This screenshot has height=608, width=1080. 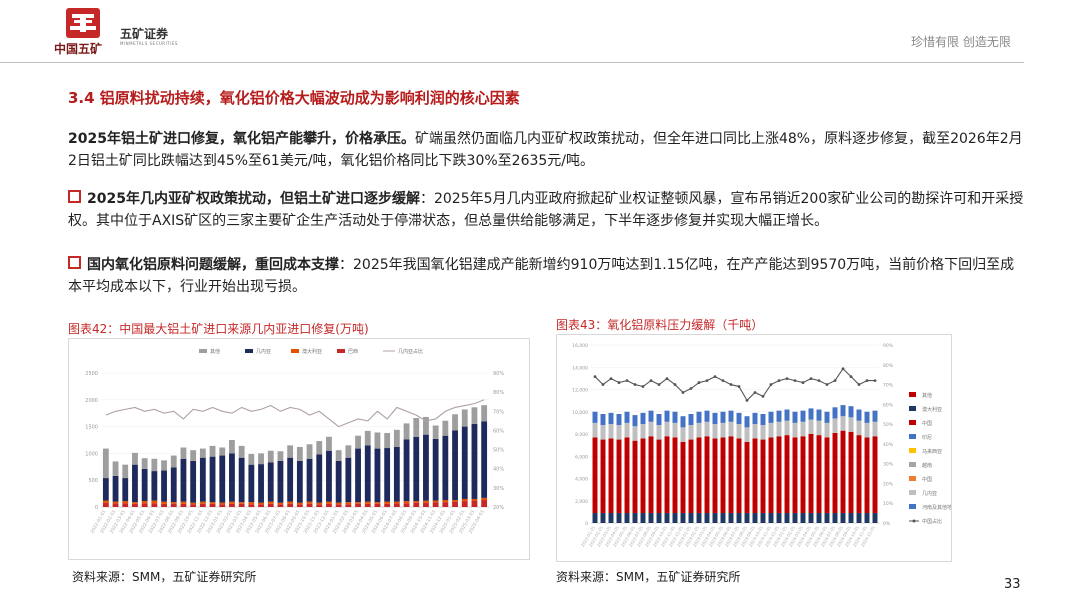 I want to click on chart-2-y2-tick-label: 0%, so click(x=887, y=524).